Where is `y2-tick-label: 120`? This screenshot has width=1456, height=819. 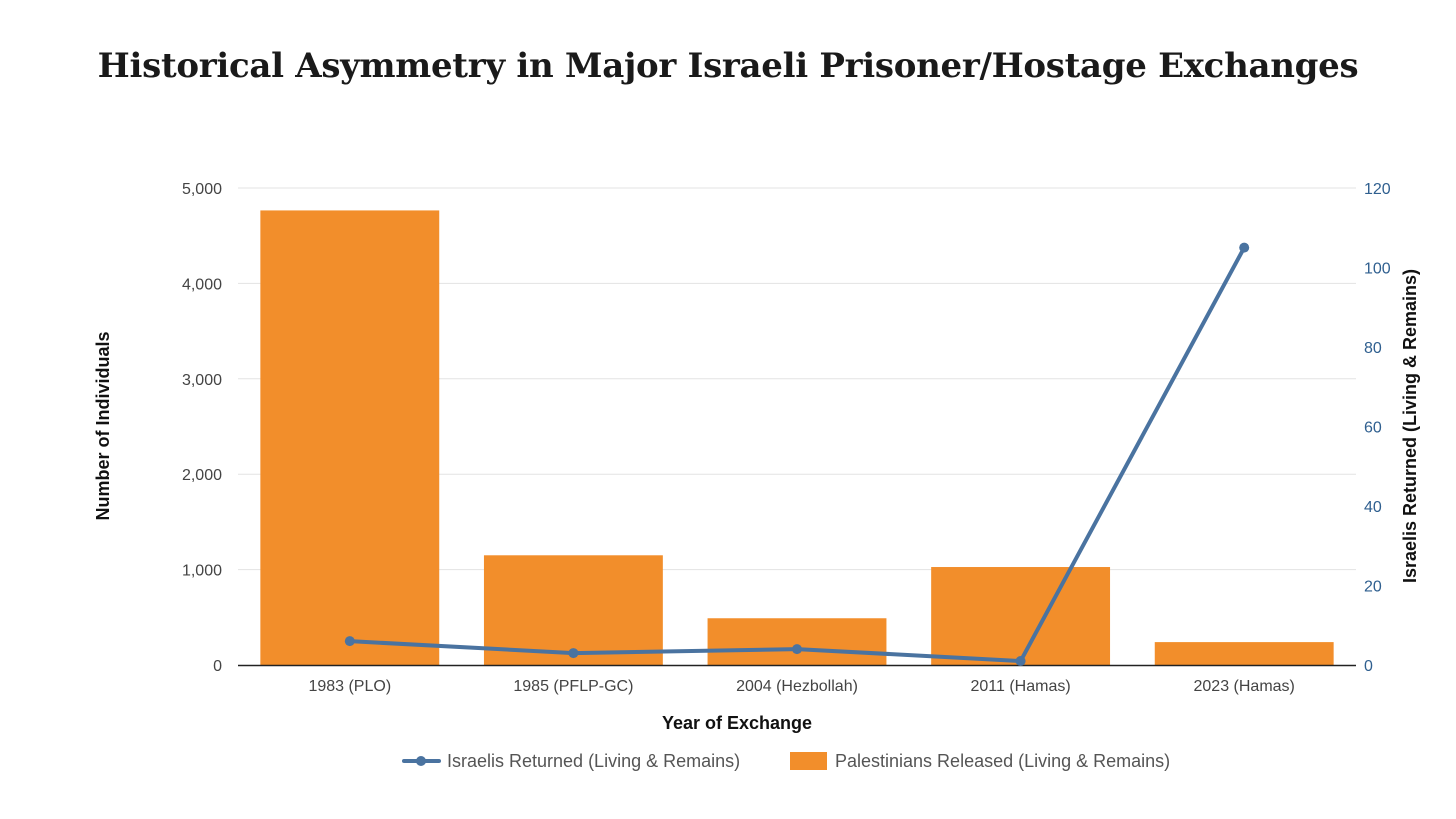
y2-tick-label: 120 is located at coordinates (1377, 189).